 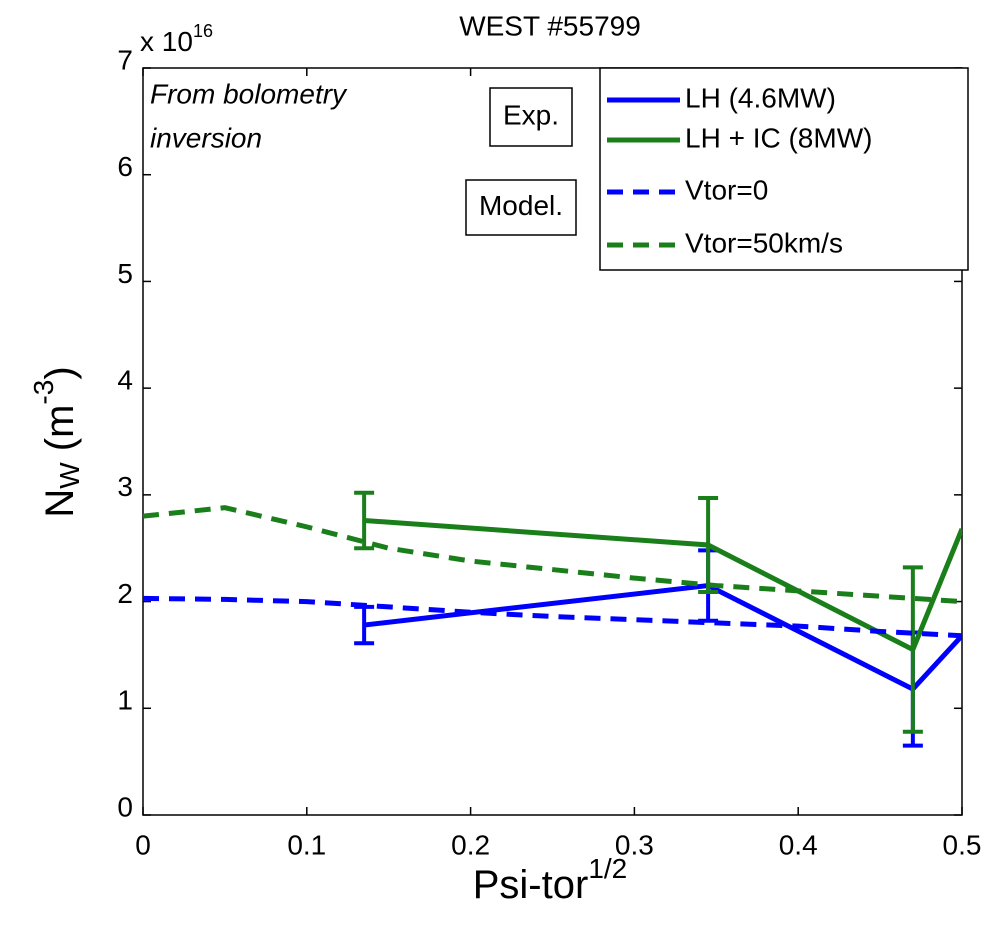 What do you see at coordinates (125, 486) in the screenshot?
I see `y-tick-label: 3` at bounding box center [125, 486].